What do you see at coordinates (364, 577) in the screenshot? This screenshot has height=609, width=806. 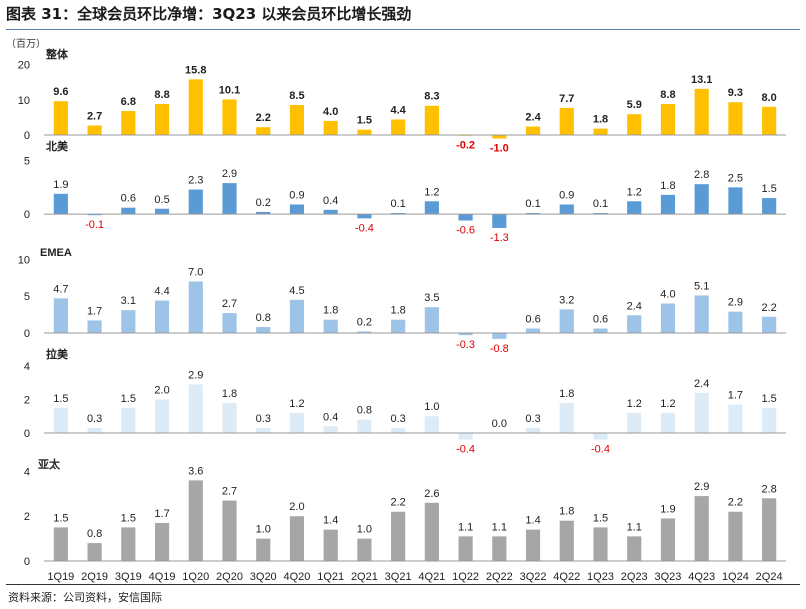 I see `x-tick-label: 2Q21` at bounding box center [364, 577].